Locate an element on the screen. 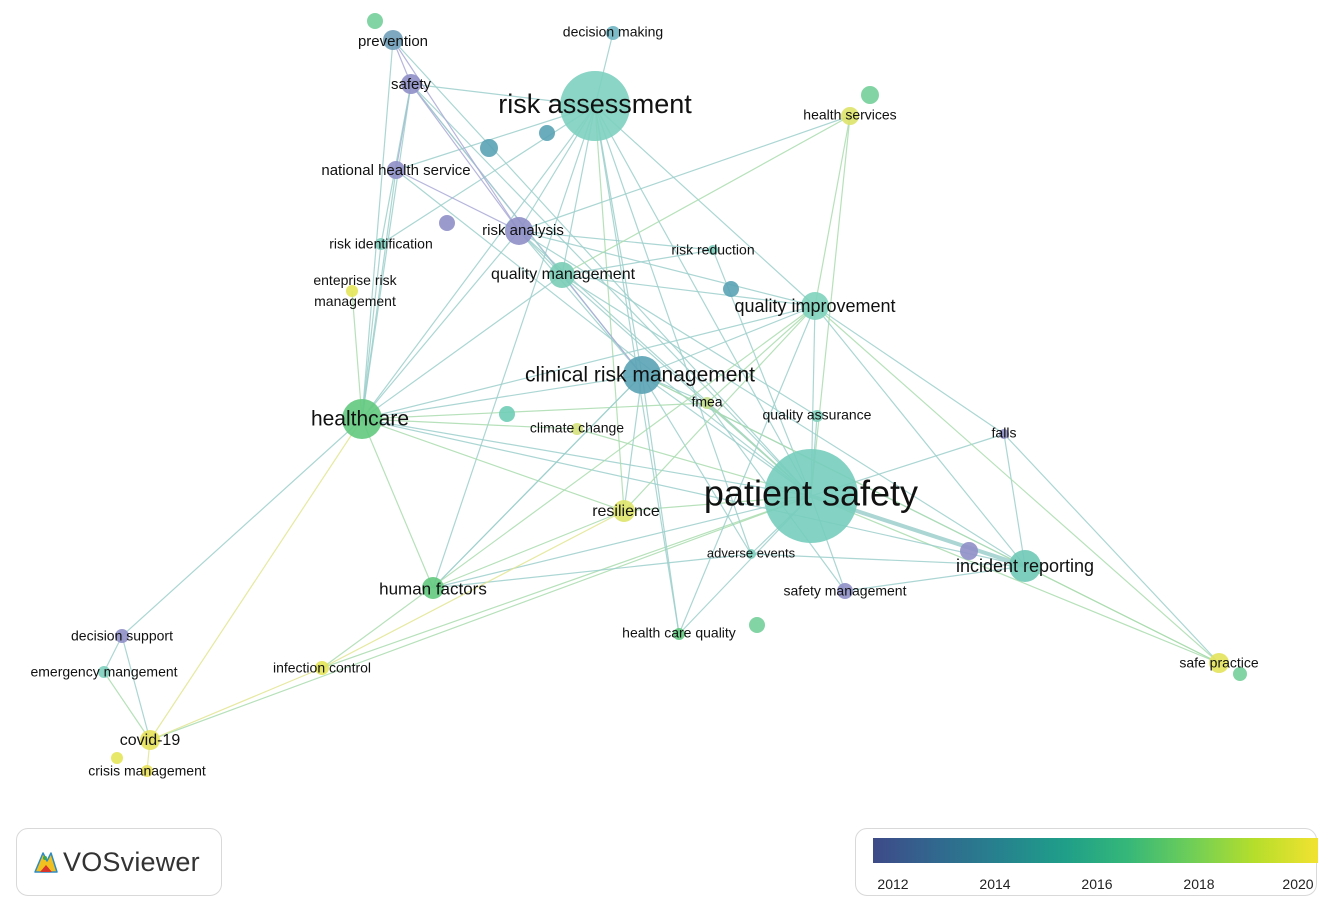 This screenshot has height=899, width=1321. label-human-factors: human factors is located at coordinates (433, 588).